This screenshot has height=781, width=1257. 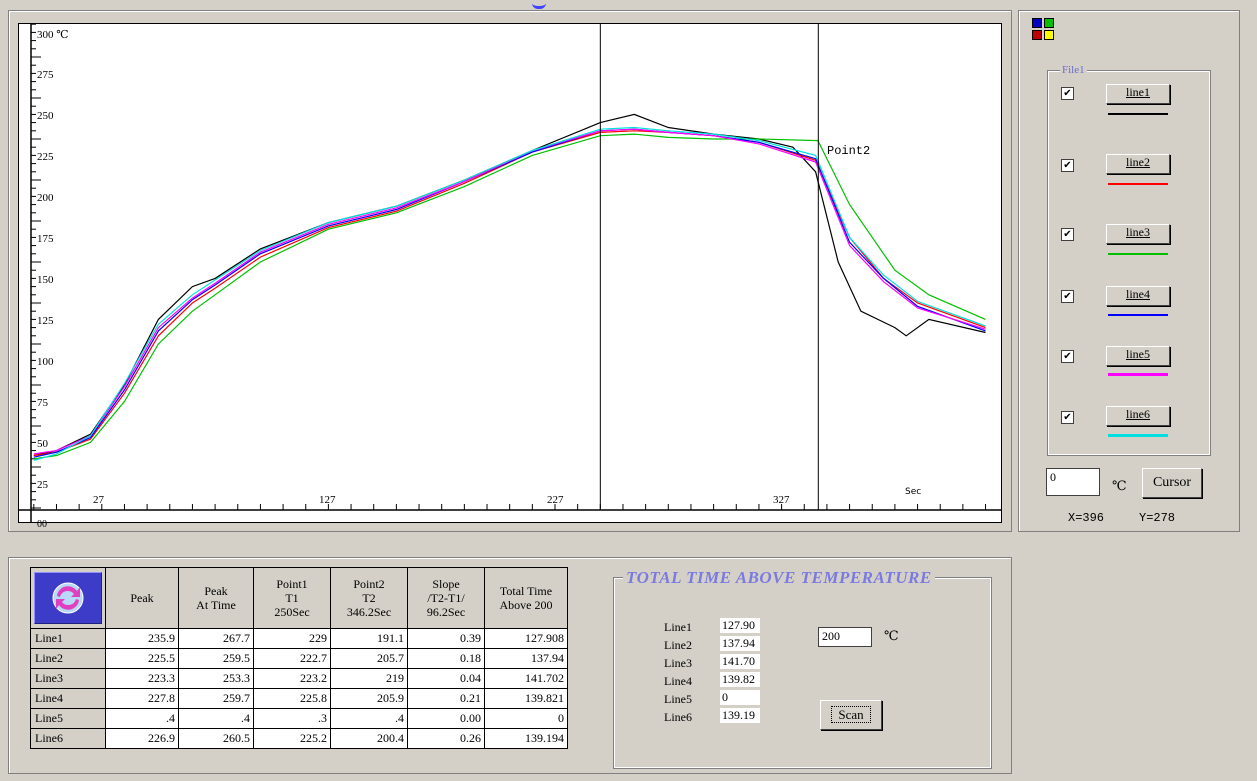 I want to click on y-axis, so click(x=35, y=273).